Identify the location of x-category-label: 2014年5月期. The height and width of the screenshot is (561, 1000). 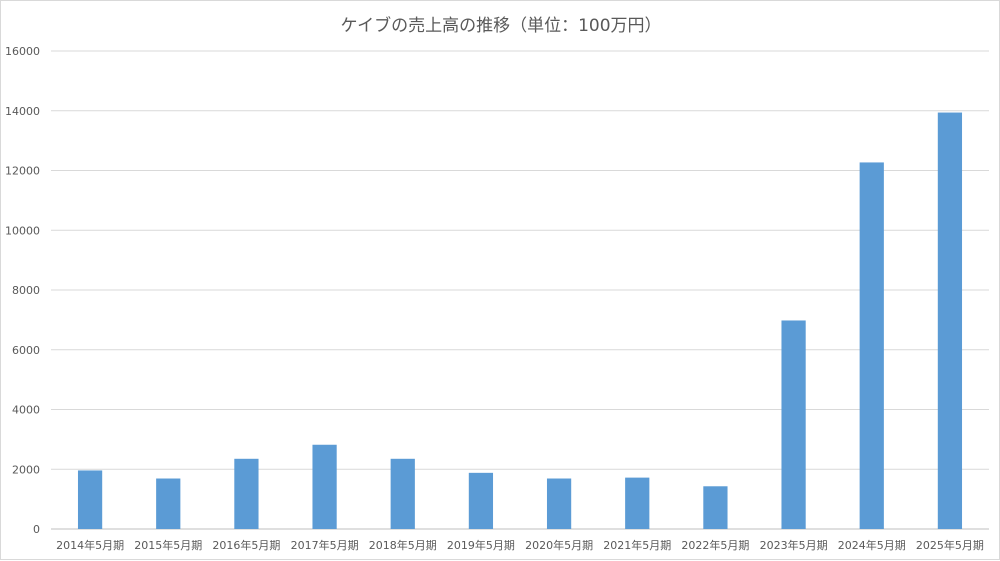
(90, 545).